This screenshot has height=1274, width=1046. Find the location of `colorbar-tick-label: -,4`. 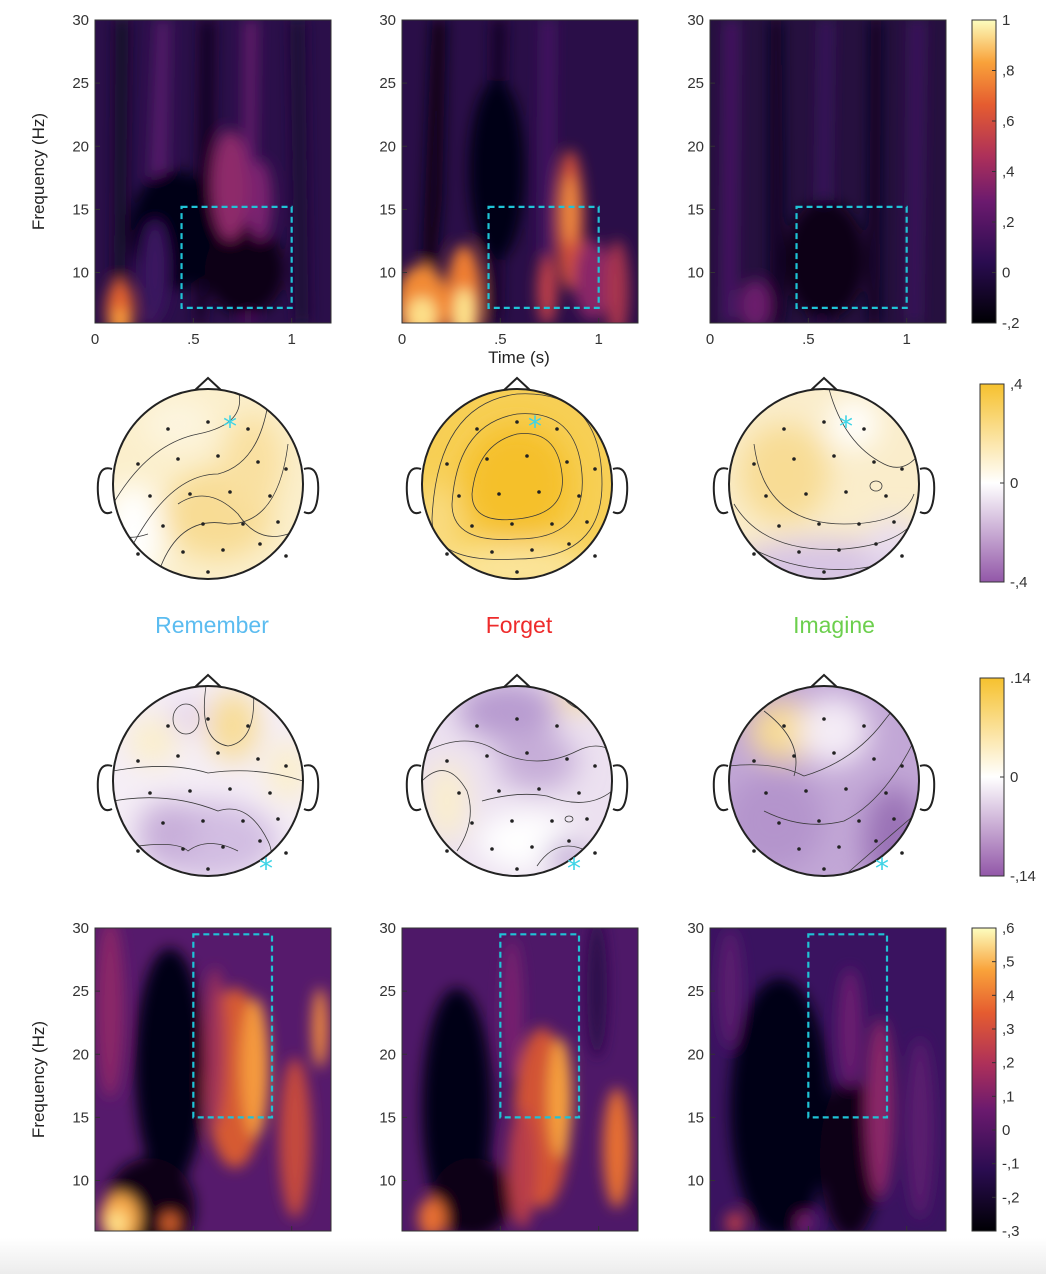

colorbar-tick-label: -,4 is located at coordinates (1019, 582).